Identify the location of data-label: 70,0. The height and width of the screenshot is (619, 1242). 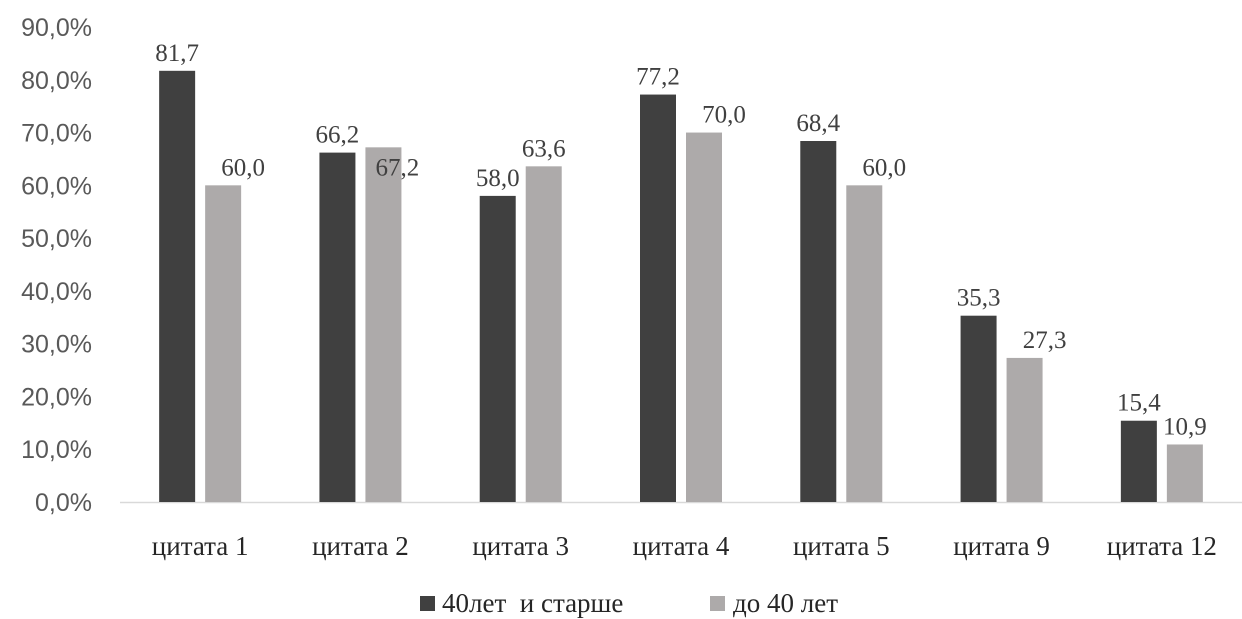
(724, 115).